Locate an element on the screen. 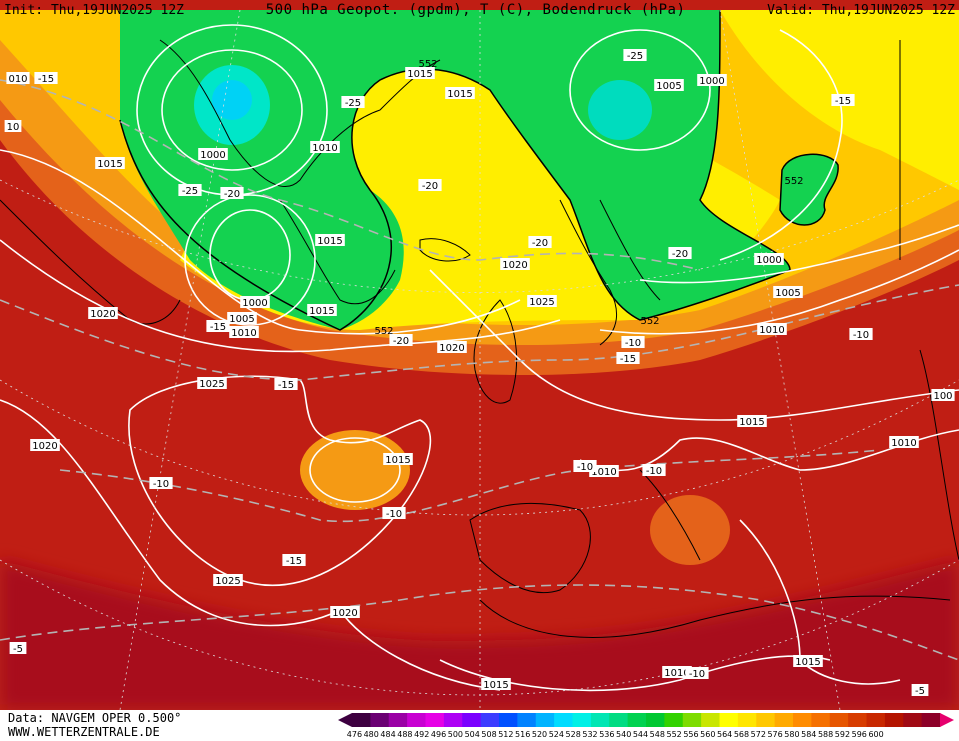 The image size is (959, 741). isobar-1005-d is located at coordinates (799, 254).